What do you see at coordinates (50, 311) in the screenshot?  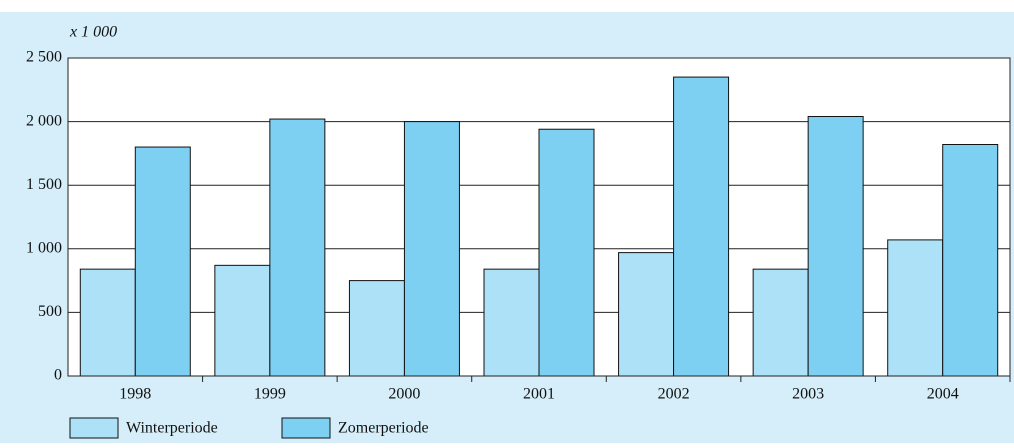 I see `y-tick-label: 500` at bounding box center [50, 311].